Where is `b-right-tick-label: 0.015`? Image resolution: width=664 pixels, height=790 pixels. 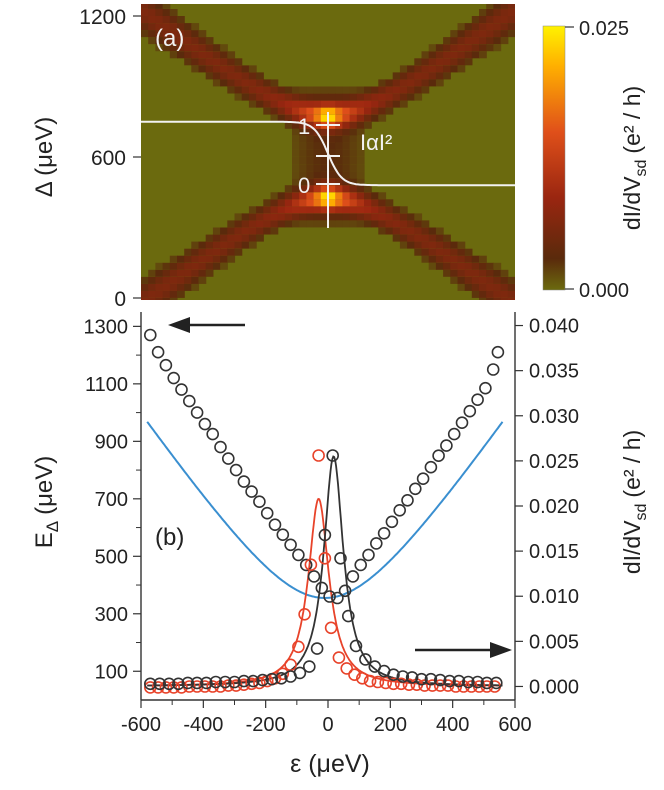 b-right-tick-label: 0.015 is located at coordinates (554, 552).